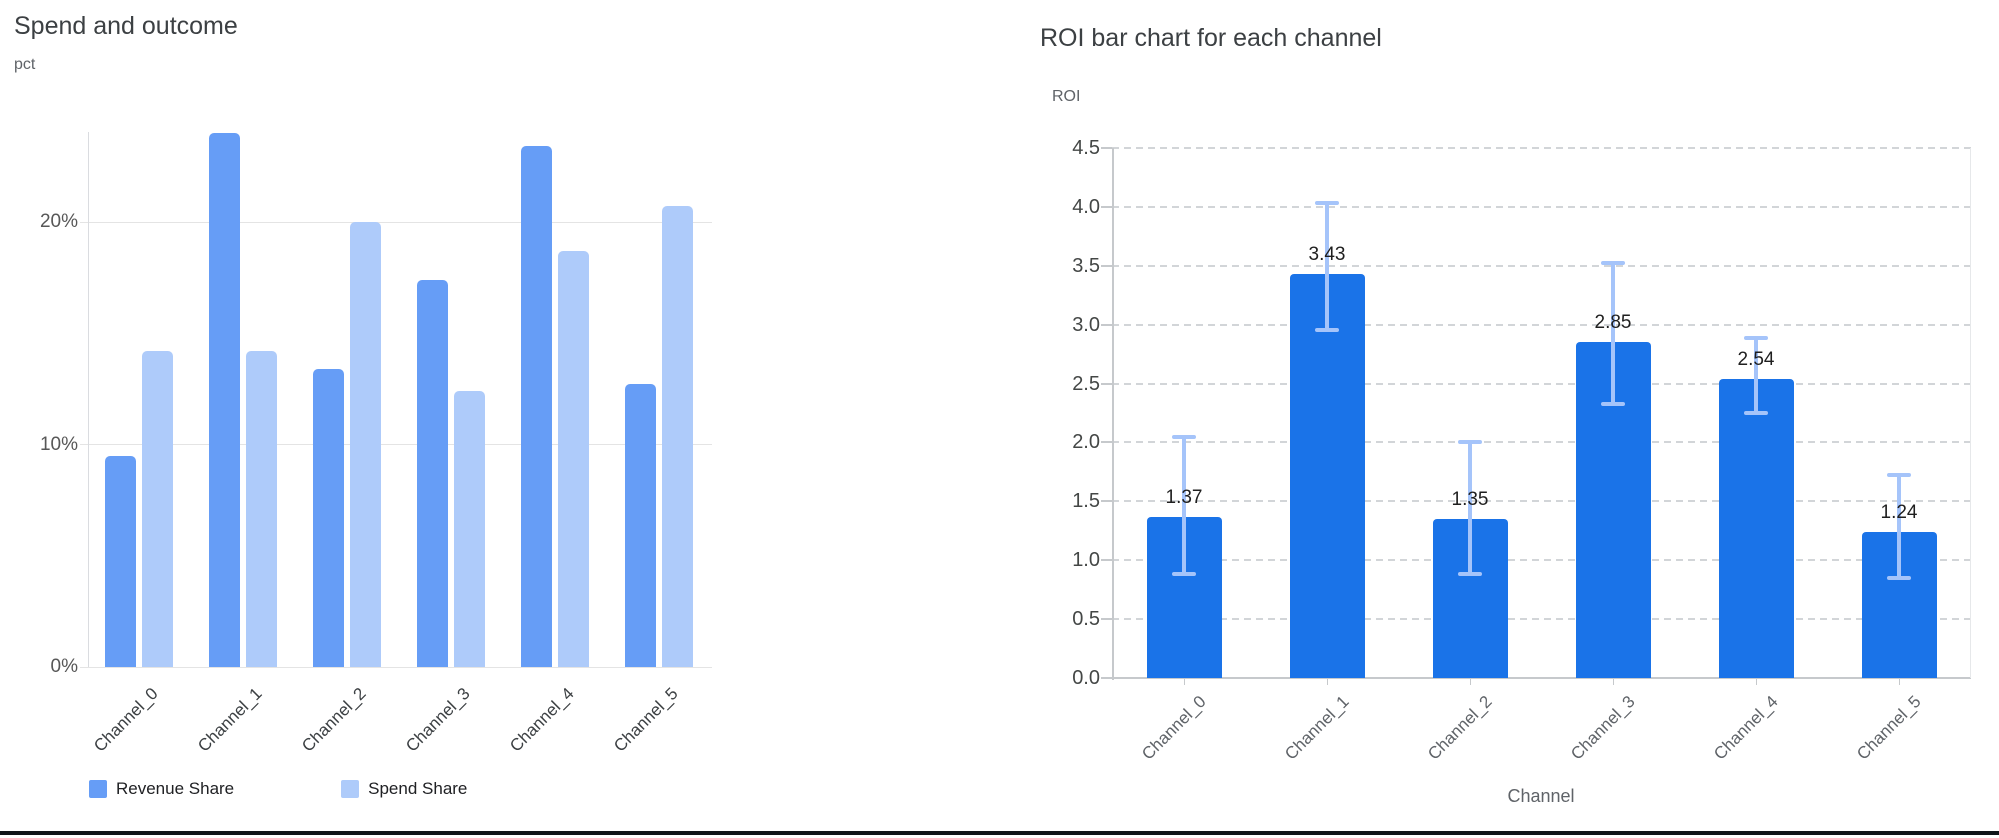 This screenshot has height=838, width=1999. What do you see at coordinates (1086, 442) in the screenshot?
I see `y-tick-label: 2.0` at bounding box center [1086, 442].